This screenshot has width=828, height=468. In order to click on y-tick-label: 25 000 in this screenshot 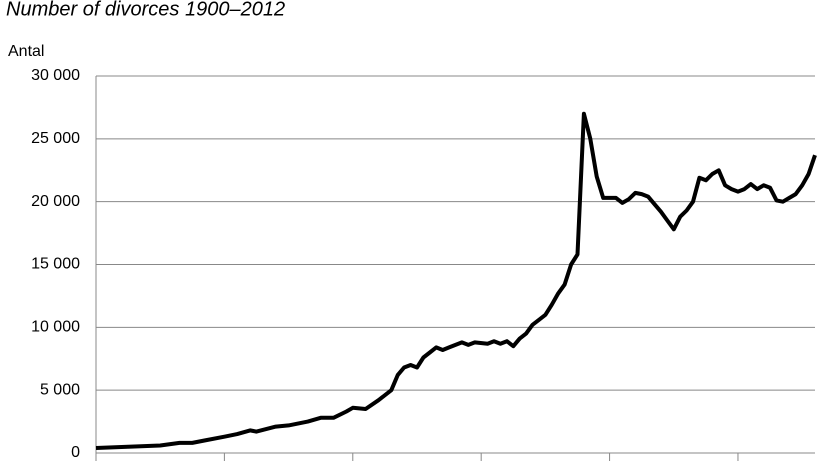, I will do `click(55, 138)`.